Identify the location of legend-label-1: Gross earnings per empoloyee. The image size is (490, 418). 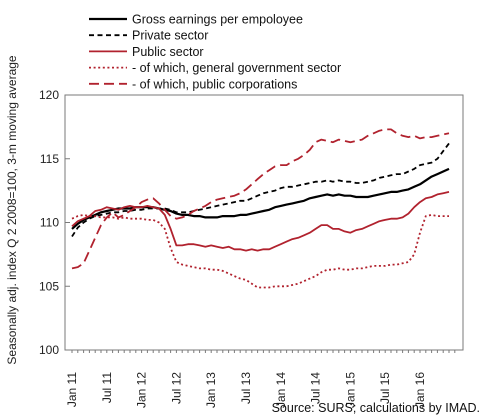
(217, 20).